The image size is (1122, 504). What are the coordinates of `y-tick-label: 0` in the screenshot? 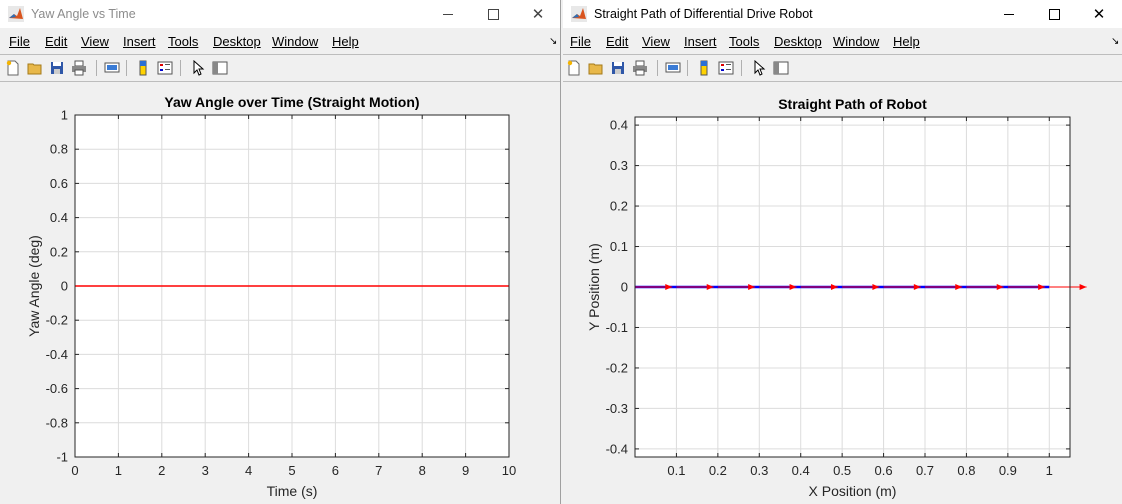 It's located at (64, 286).